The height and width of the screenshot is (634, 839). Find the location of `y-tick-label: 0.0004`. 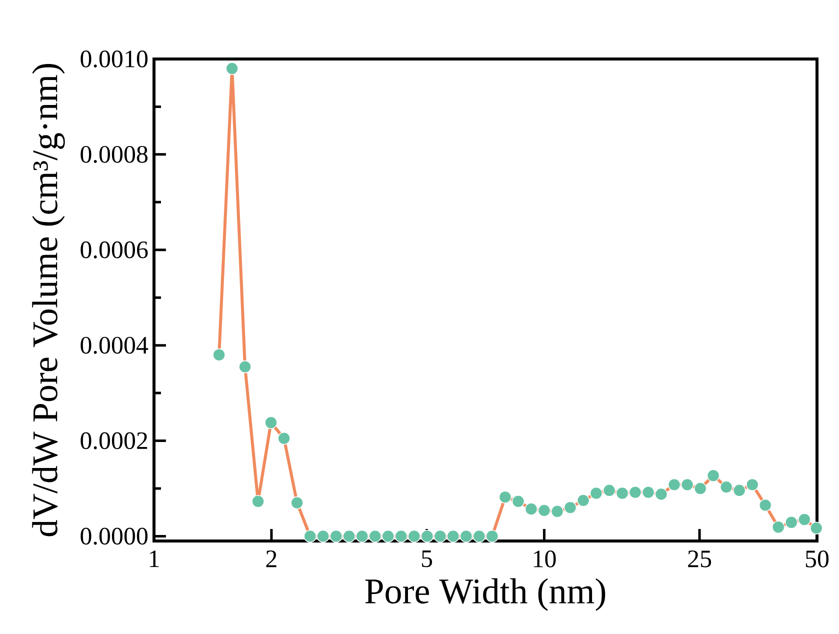

y-tick-label: 0.0004 is located at coordinates (114, 345).